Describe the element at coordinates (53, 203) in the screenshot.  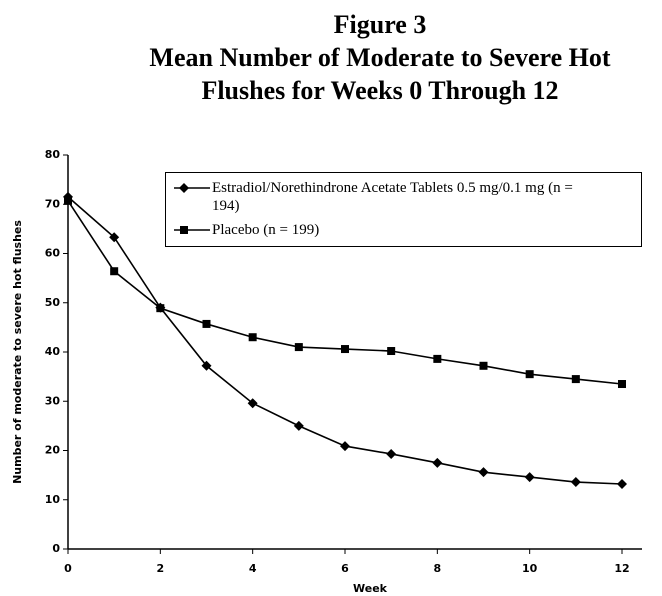
I see `y-tick-label: 70` at that location.